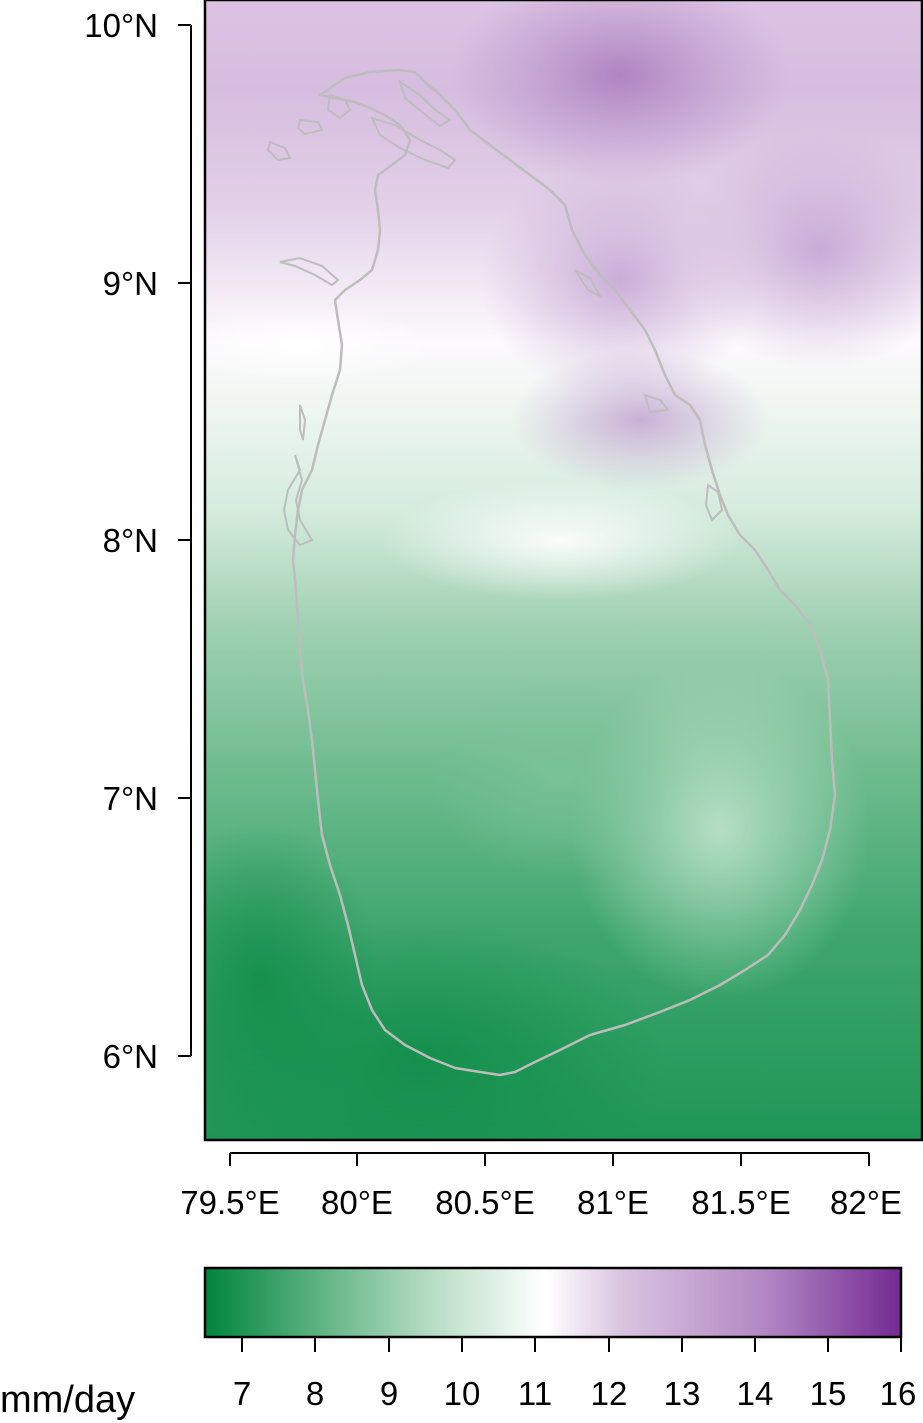  Describe the element at coordinates (740, 1202) in the screenshot. I see `lon-tick-label: 81.5°E` at that location.